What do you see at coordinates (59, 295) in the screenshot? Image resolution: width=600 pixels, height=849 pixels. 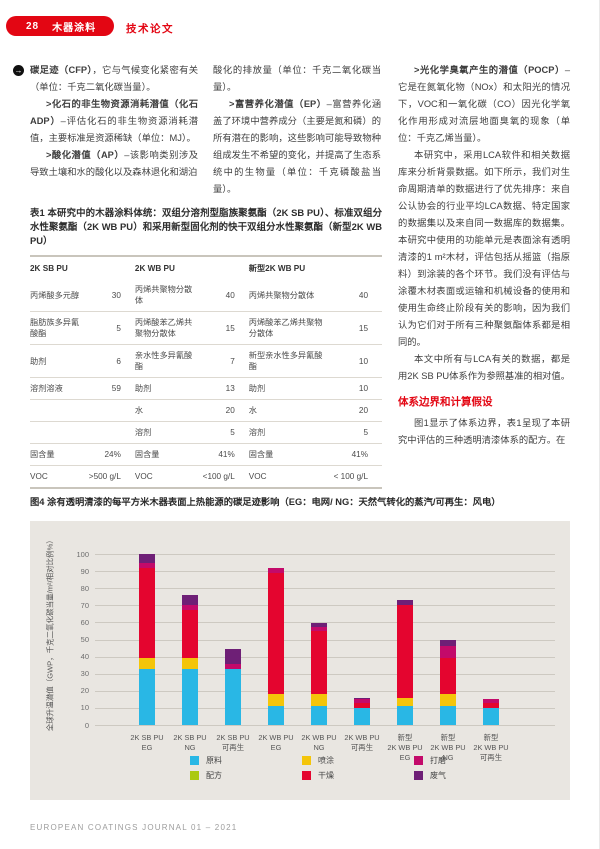 I see `table-cell-name: 丙烯酸多元醇` at bounding box center [59, 295].